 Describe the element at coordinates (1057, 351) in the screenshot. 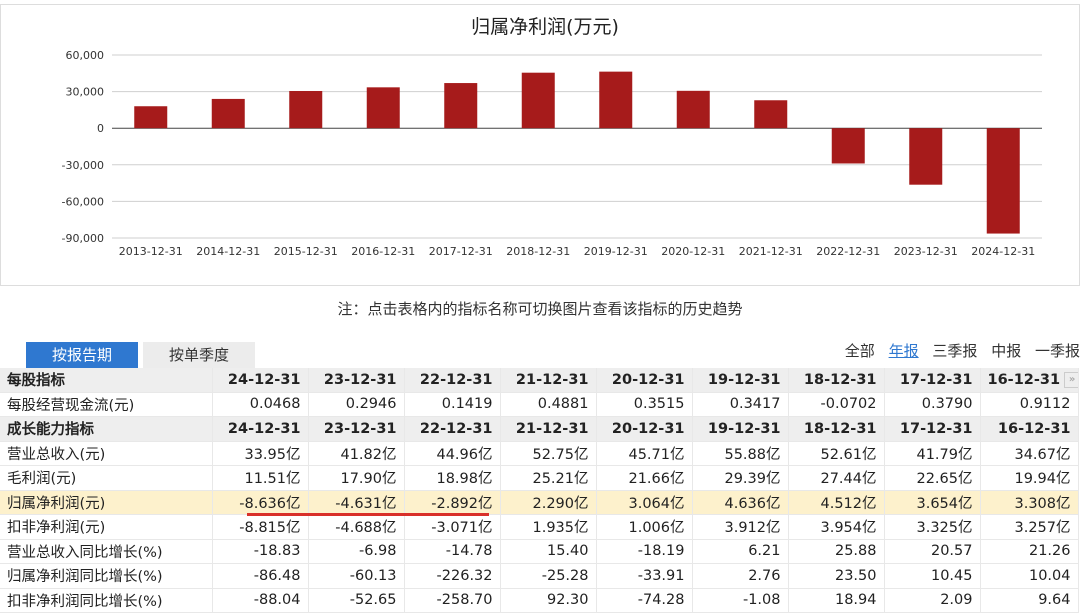

I see `freq-q1: 一季报` at that location.